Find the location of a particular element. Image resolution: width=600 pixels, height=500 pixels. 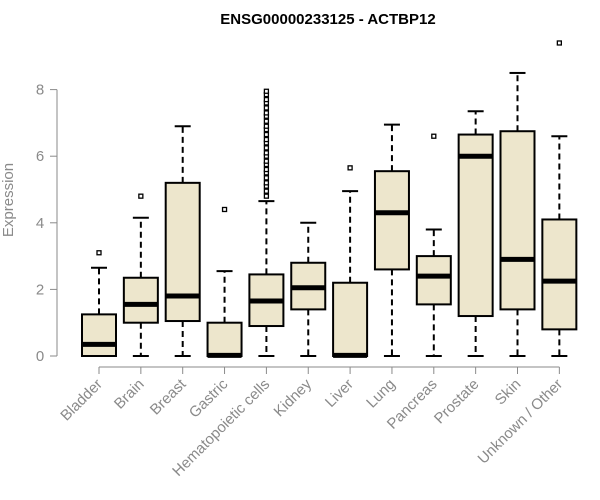

box-liver is located at coordinates (350, 261).